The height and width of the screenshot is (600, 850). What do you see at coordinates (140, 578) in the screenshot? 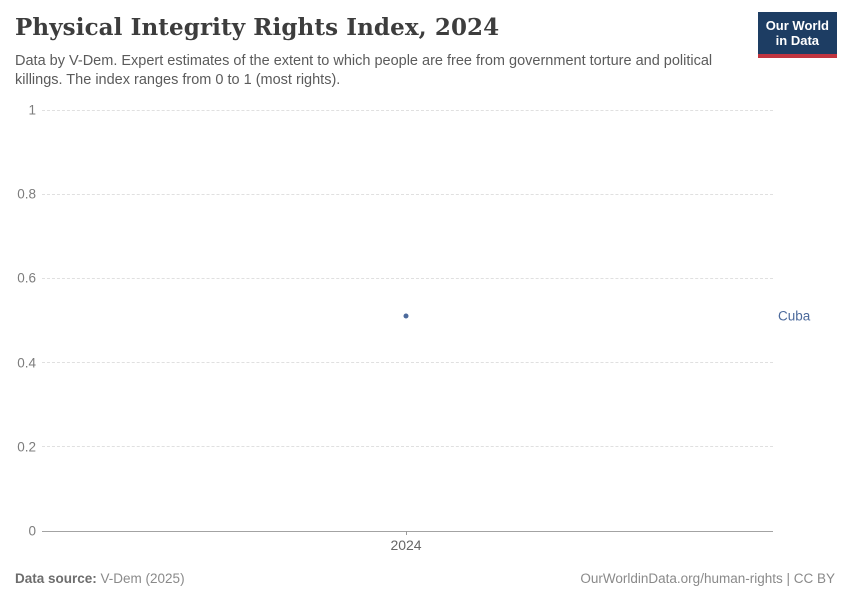
I see `data-source-value: V-Dem (2025)` at bounding box center [140, 578].